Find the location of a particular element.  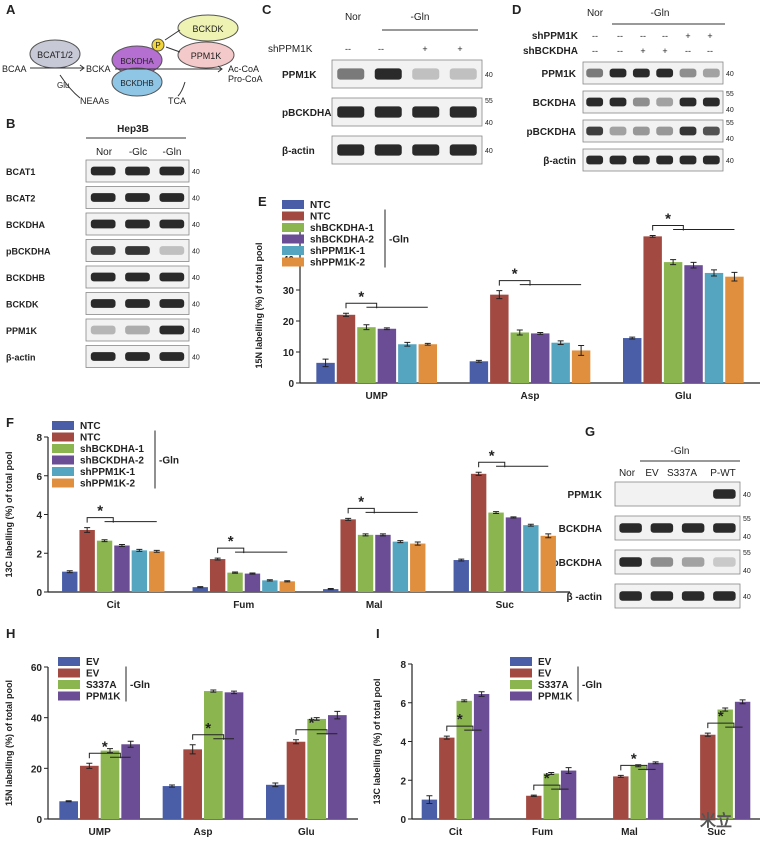

y-tick-label: 20 is located at coordinates (289, 322).